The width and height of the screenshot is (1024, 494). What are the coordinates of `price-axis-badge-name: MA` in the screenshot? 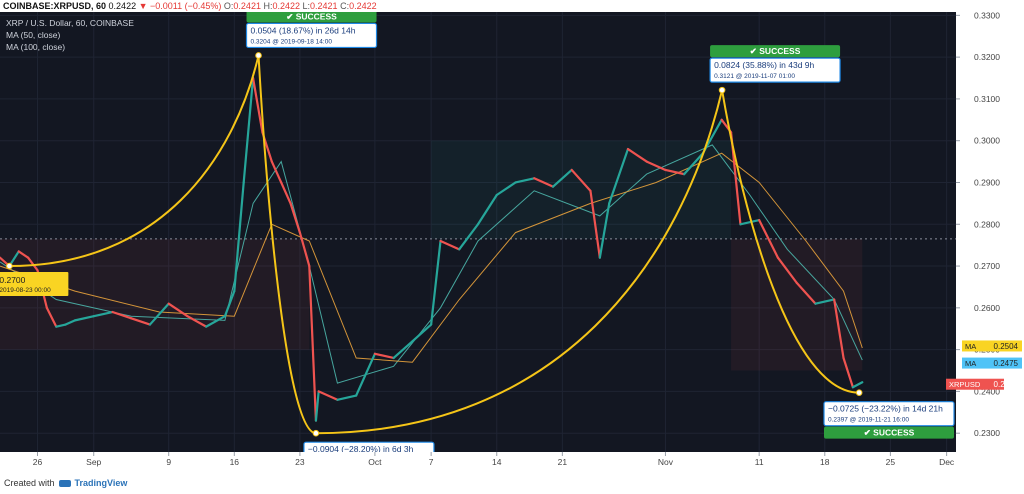 It's located at (970, 346).